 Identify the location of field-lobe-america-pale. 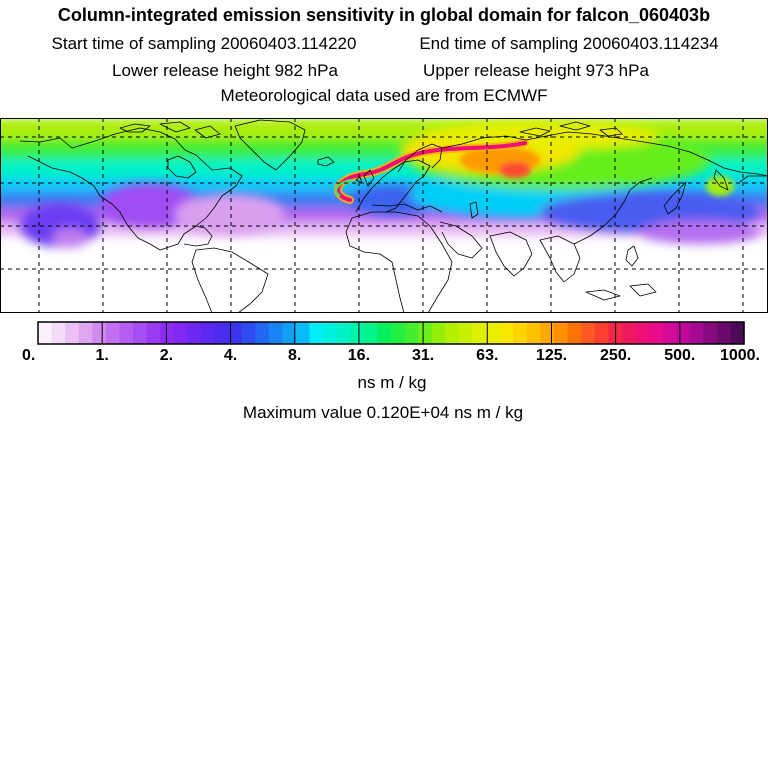
(230, 214).